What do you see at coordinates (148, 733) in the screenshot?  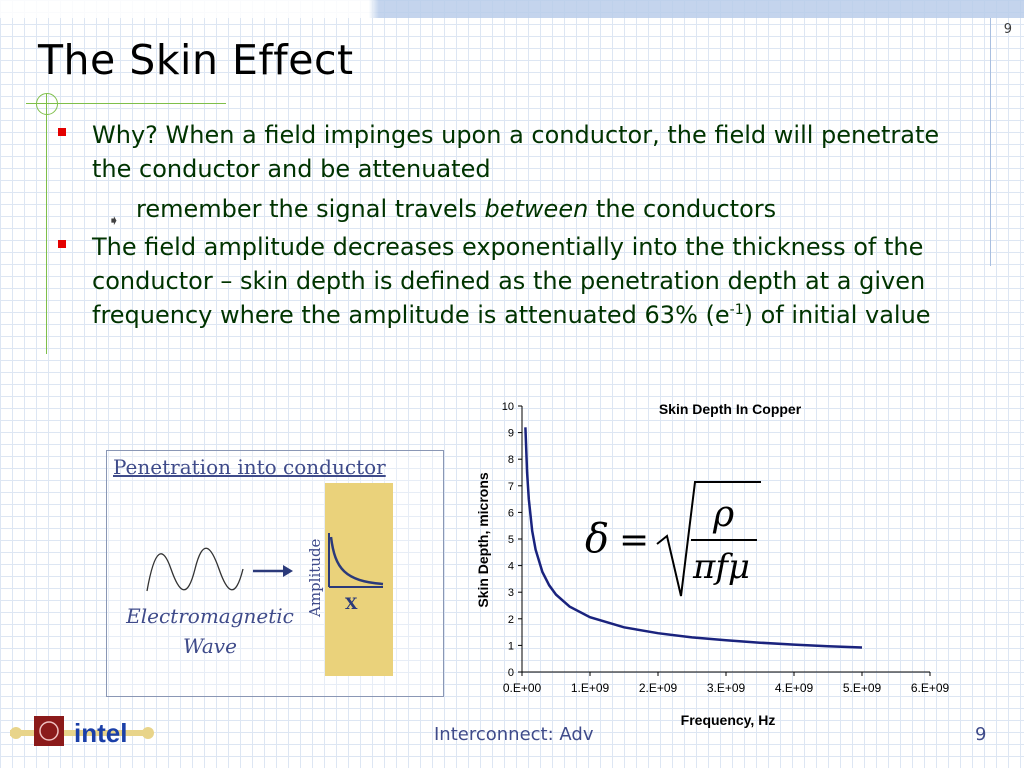 I see `logo-right-dot` at bounding box center [148, 733].